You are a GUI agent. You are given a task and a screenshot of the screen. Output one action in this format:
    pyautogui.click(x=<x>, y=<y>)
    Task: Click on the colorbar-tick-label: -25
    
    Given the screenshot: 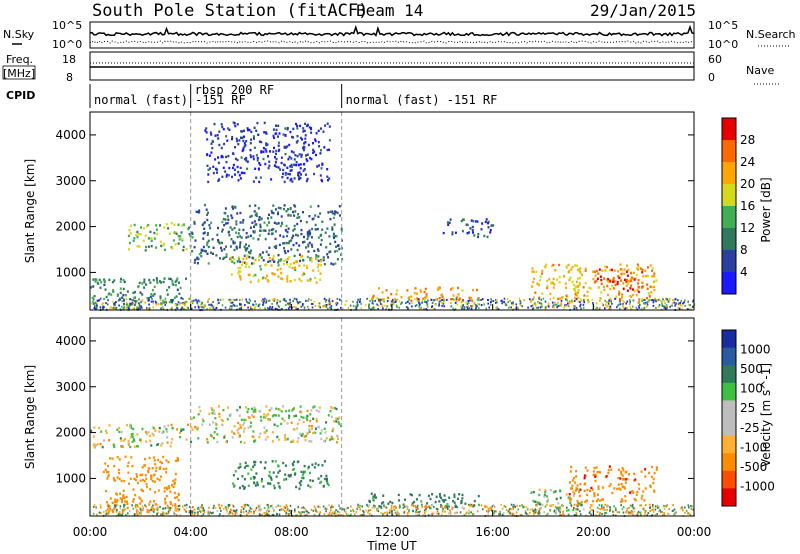 What is the action you would take?
    pyautogui.click(x=750, y=428)
    